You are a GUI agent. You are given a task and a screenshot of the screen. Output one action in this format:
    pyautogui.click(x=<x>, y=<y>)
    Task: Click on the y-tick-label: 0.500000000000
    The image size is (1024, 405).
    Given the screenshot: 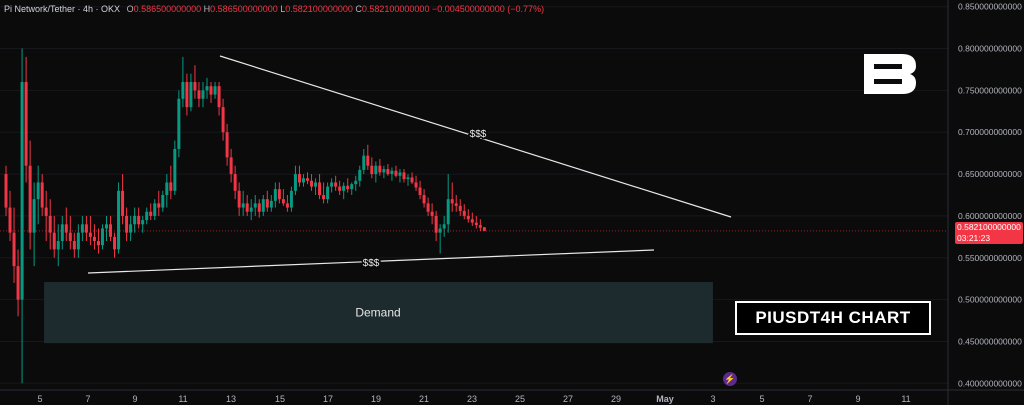 What is the action you would take?
    pyautogui.click(x=990, y=300)
    